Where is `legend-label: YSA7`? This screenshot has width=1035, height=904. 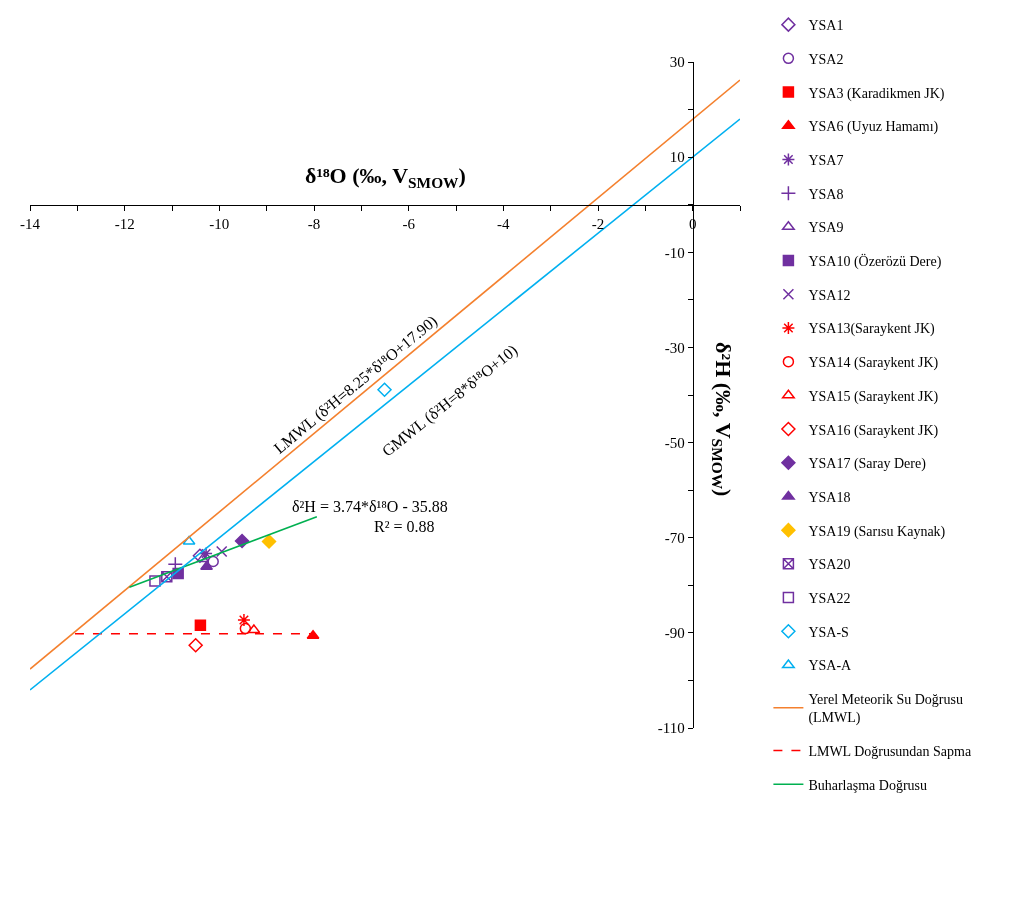 legend-label: YSA7 is located at coordinates (826, 160).